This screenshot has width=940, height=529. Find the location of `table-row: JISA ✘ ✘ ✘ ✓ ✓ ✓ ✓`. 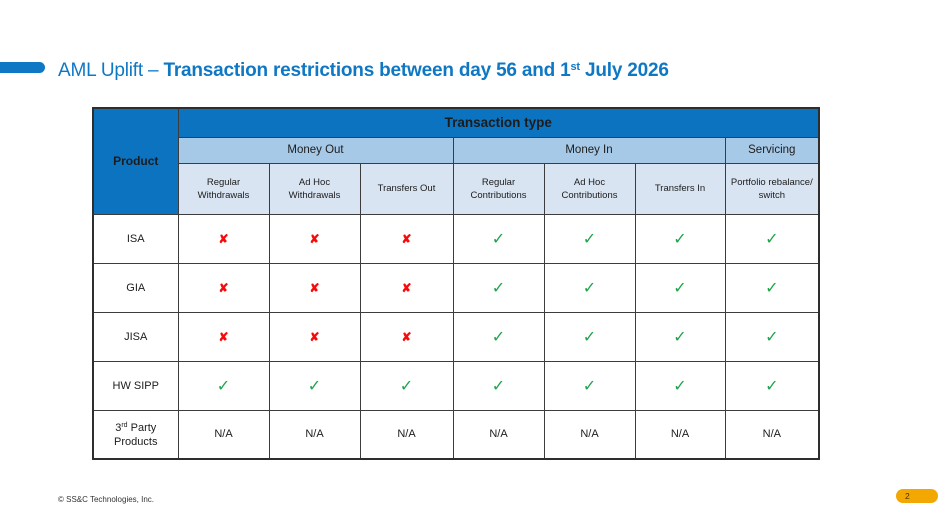

table-row: JISA ✘ ✘ ✘ ✓ ✓ ✓ ✓ is located at coordinates (456, 336).